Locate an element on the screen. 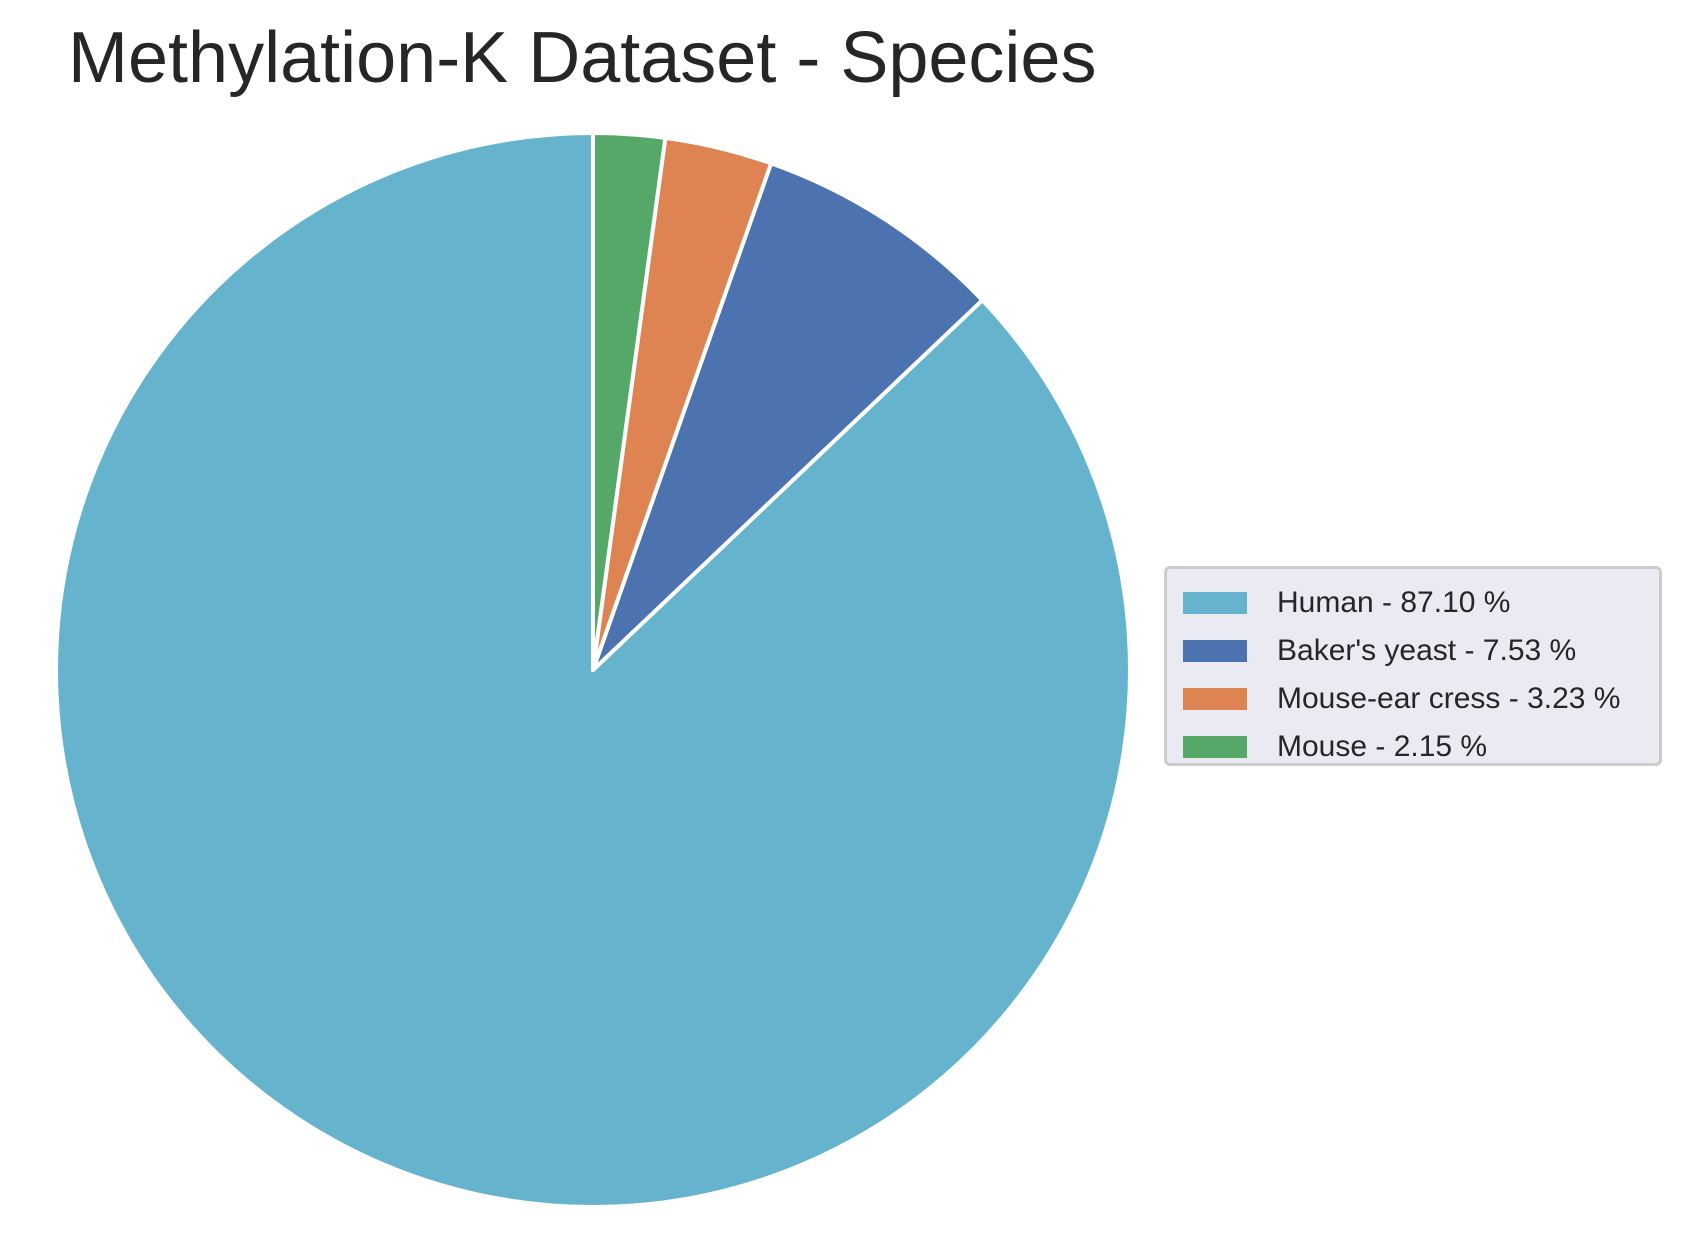  legend-item-mouse-ear-cress: Mouse-ear cress - 3.23 % is located at coordinates (1413, 699).